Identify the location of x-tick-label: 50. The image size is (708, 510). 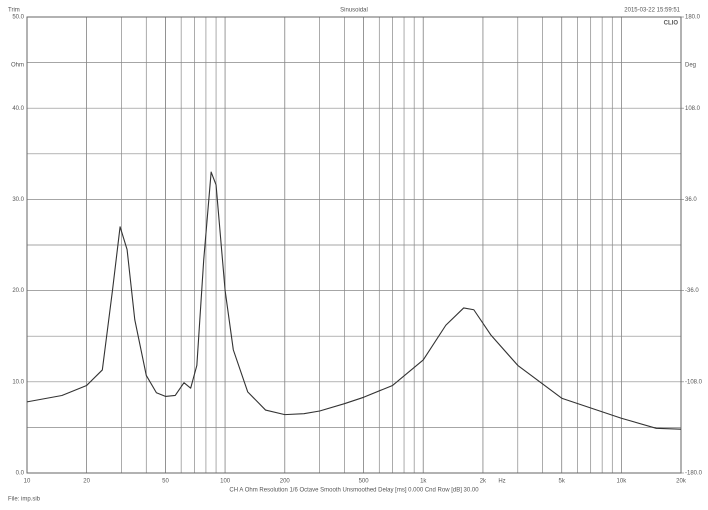
(165, 482).